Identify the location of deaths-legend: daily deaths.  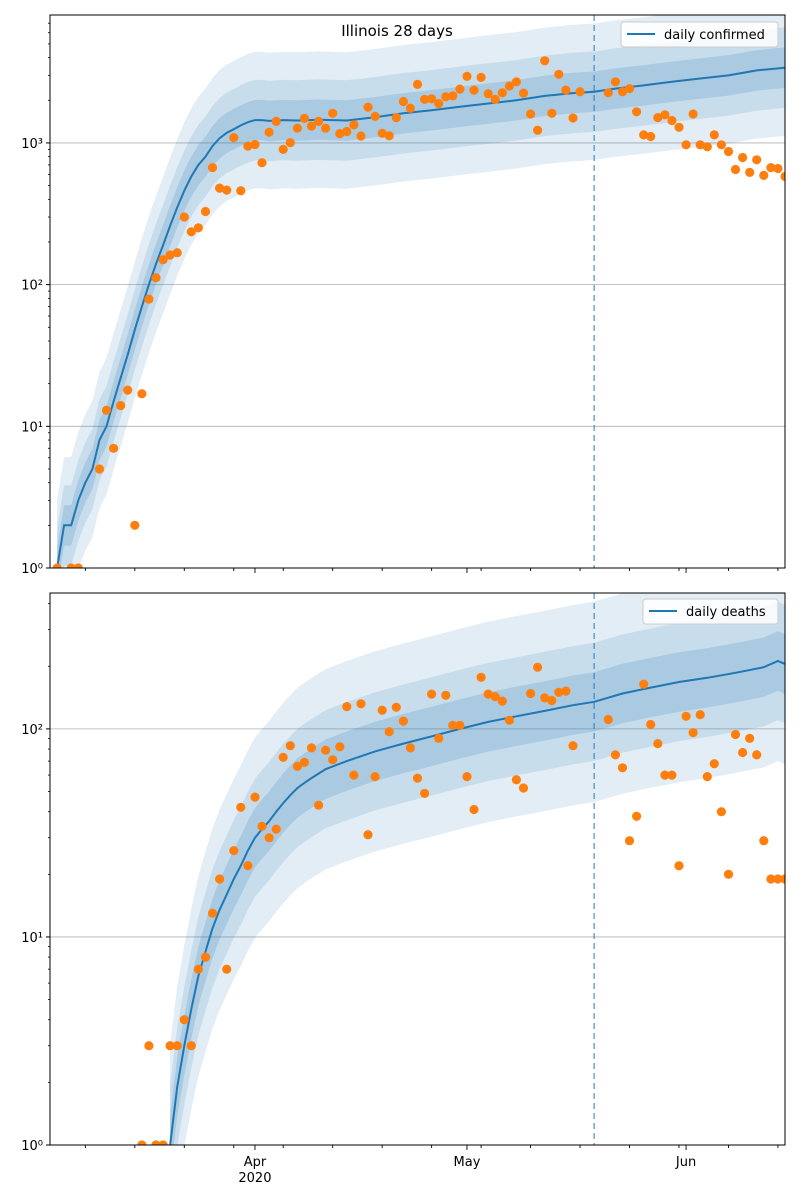
(710, 611).